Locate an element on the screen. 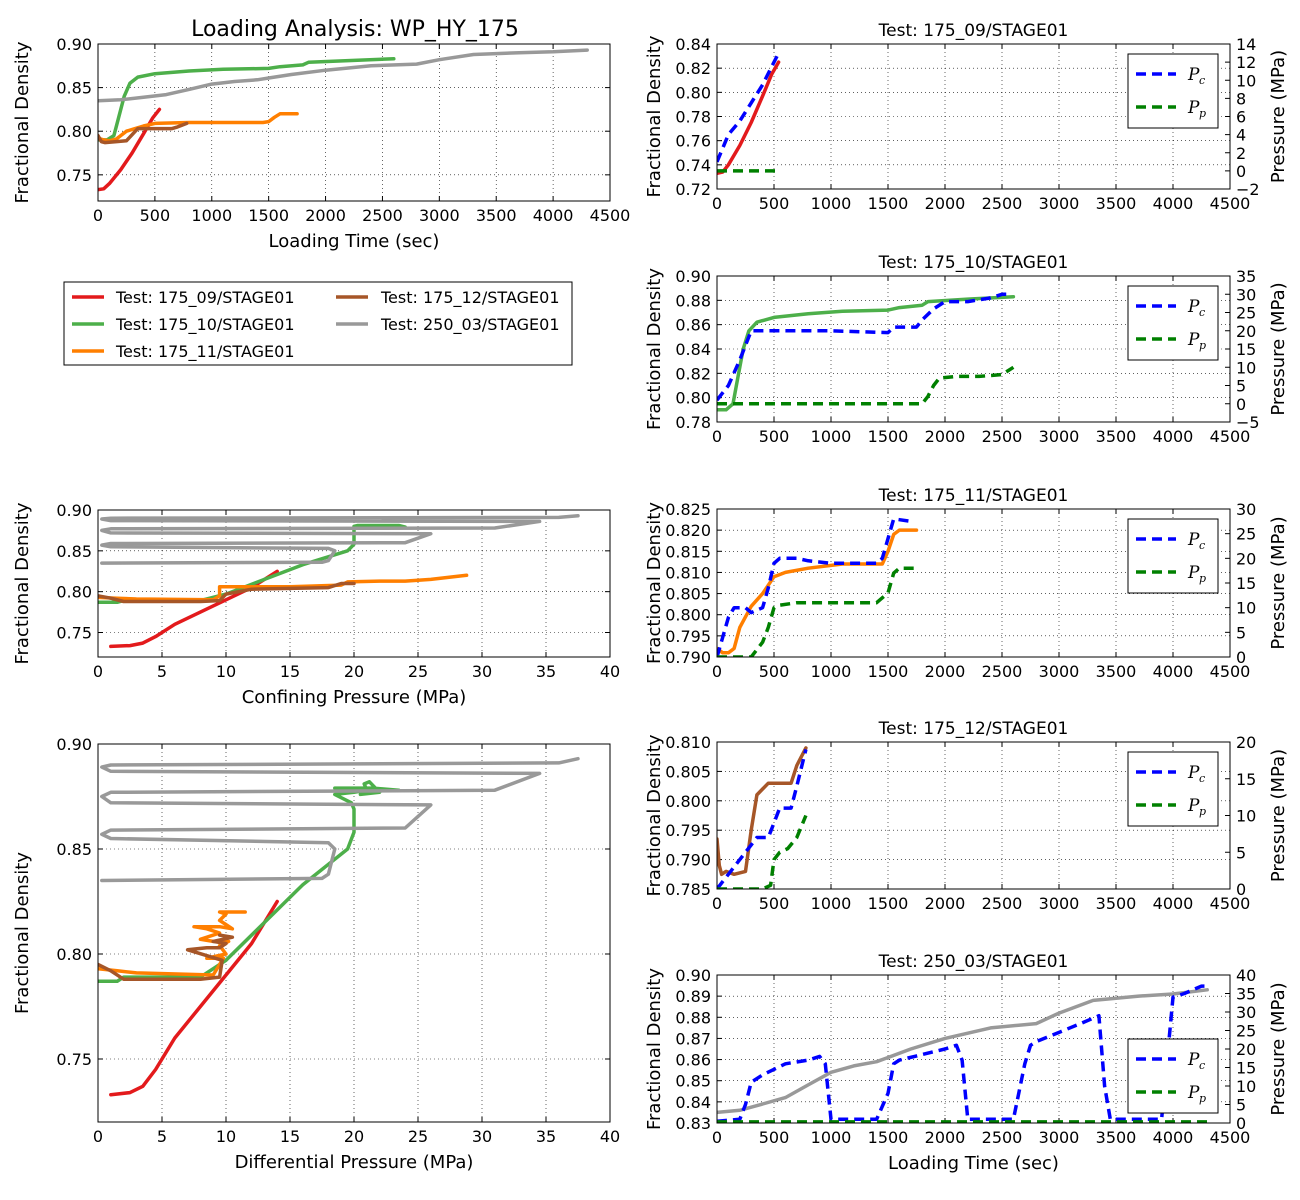 The image size is (1300, 1200). y-tick-label: 0.72 is located at coordinates (693, 189).